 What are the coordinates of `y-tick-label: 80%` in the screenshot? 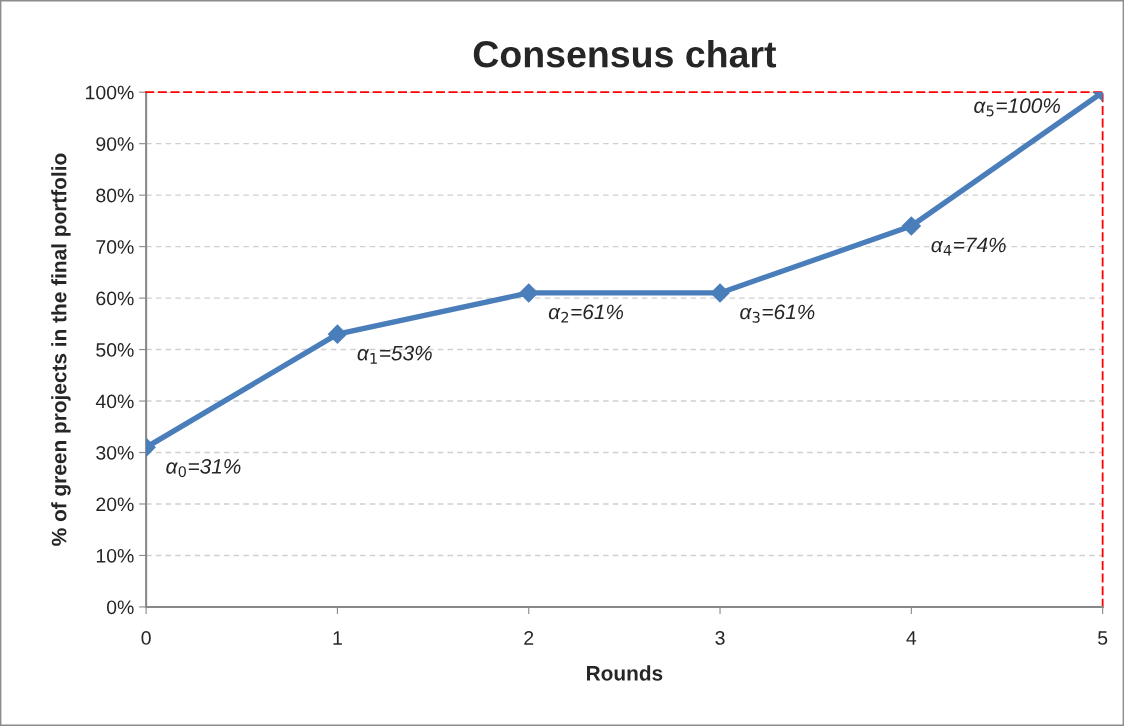 It's located at (115, 195).